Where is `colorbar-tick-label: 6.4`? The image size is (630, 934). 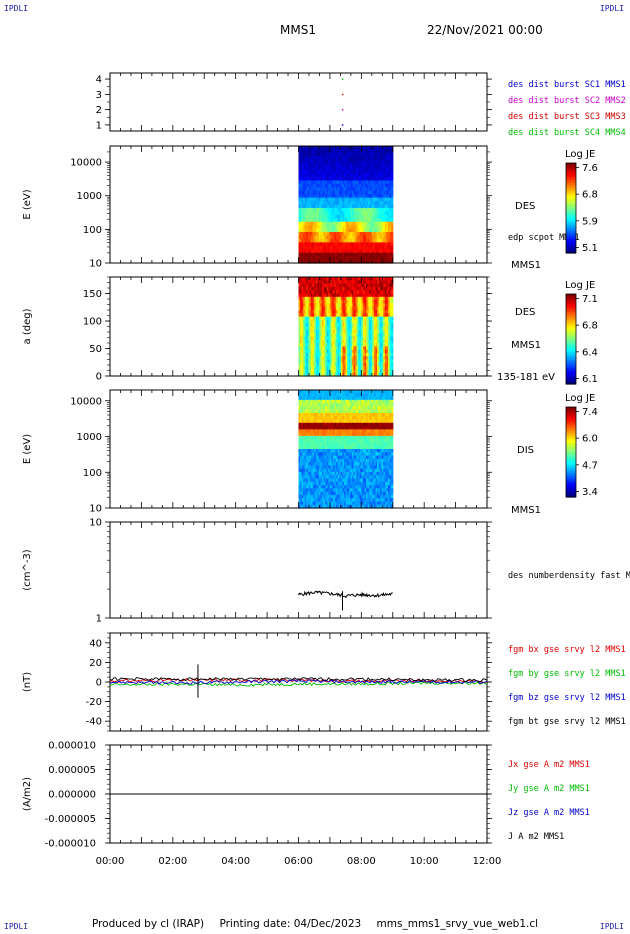 colorbar-tick-label: 6.4 is located at coordinates (590, 352).